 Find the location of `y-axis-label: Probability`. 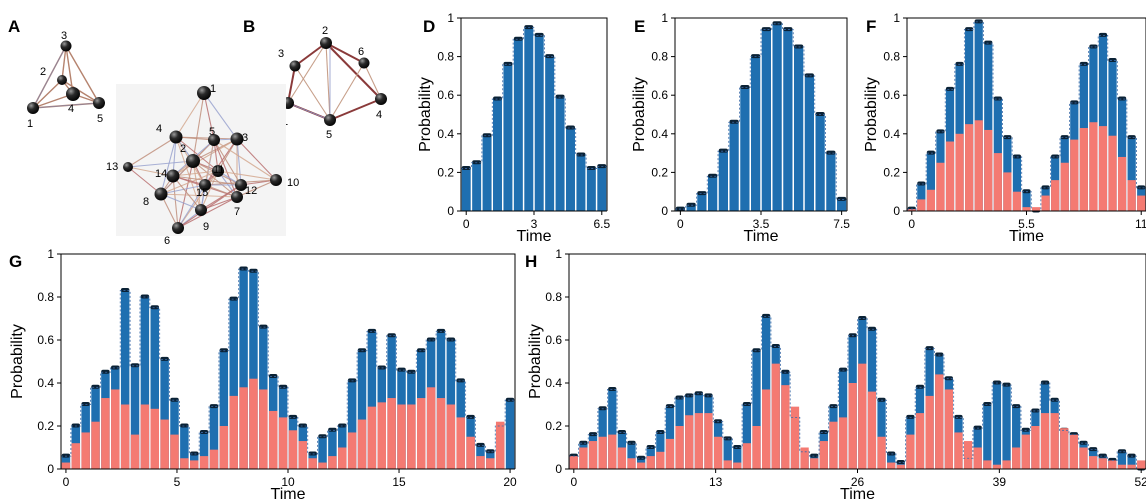

y-axis-label: Probability is located at coordinates (425, 114).